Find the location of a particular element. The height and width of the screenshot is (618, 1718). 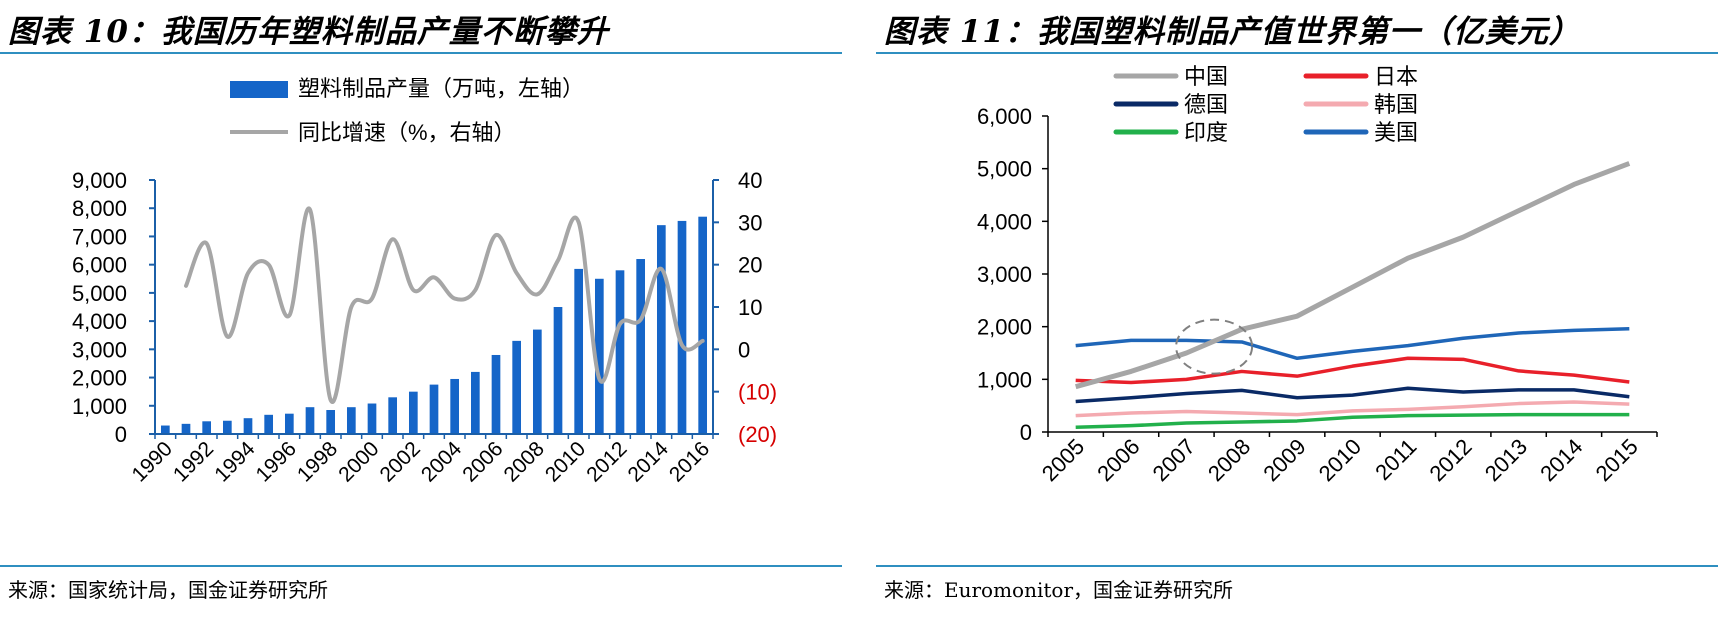

x-tick-label: 1990 is located at coordinates (152, 461).